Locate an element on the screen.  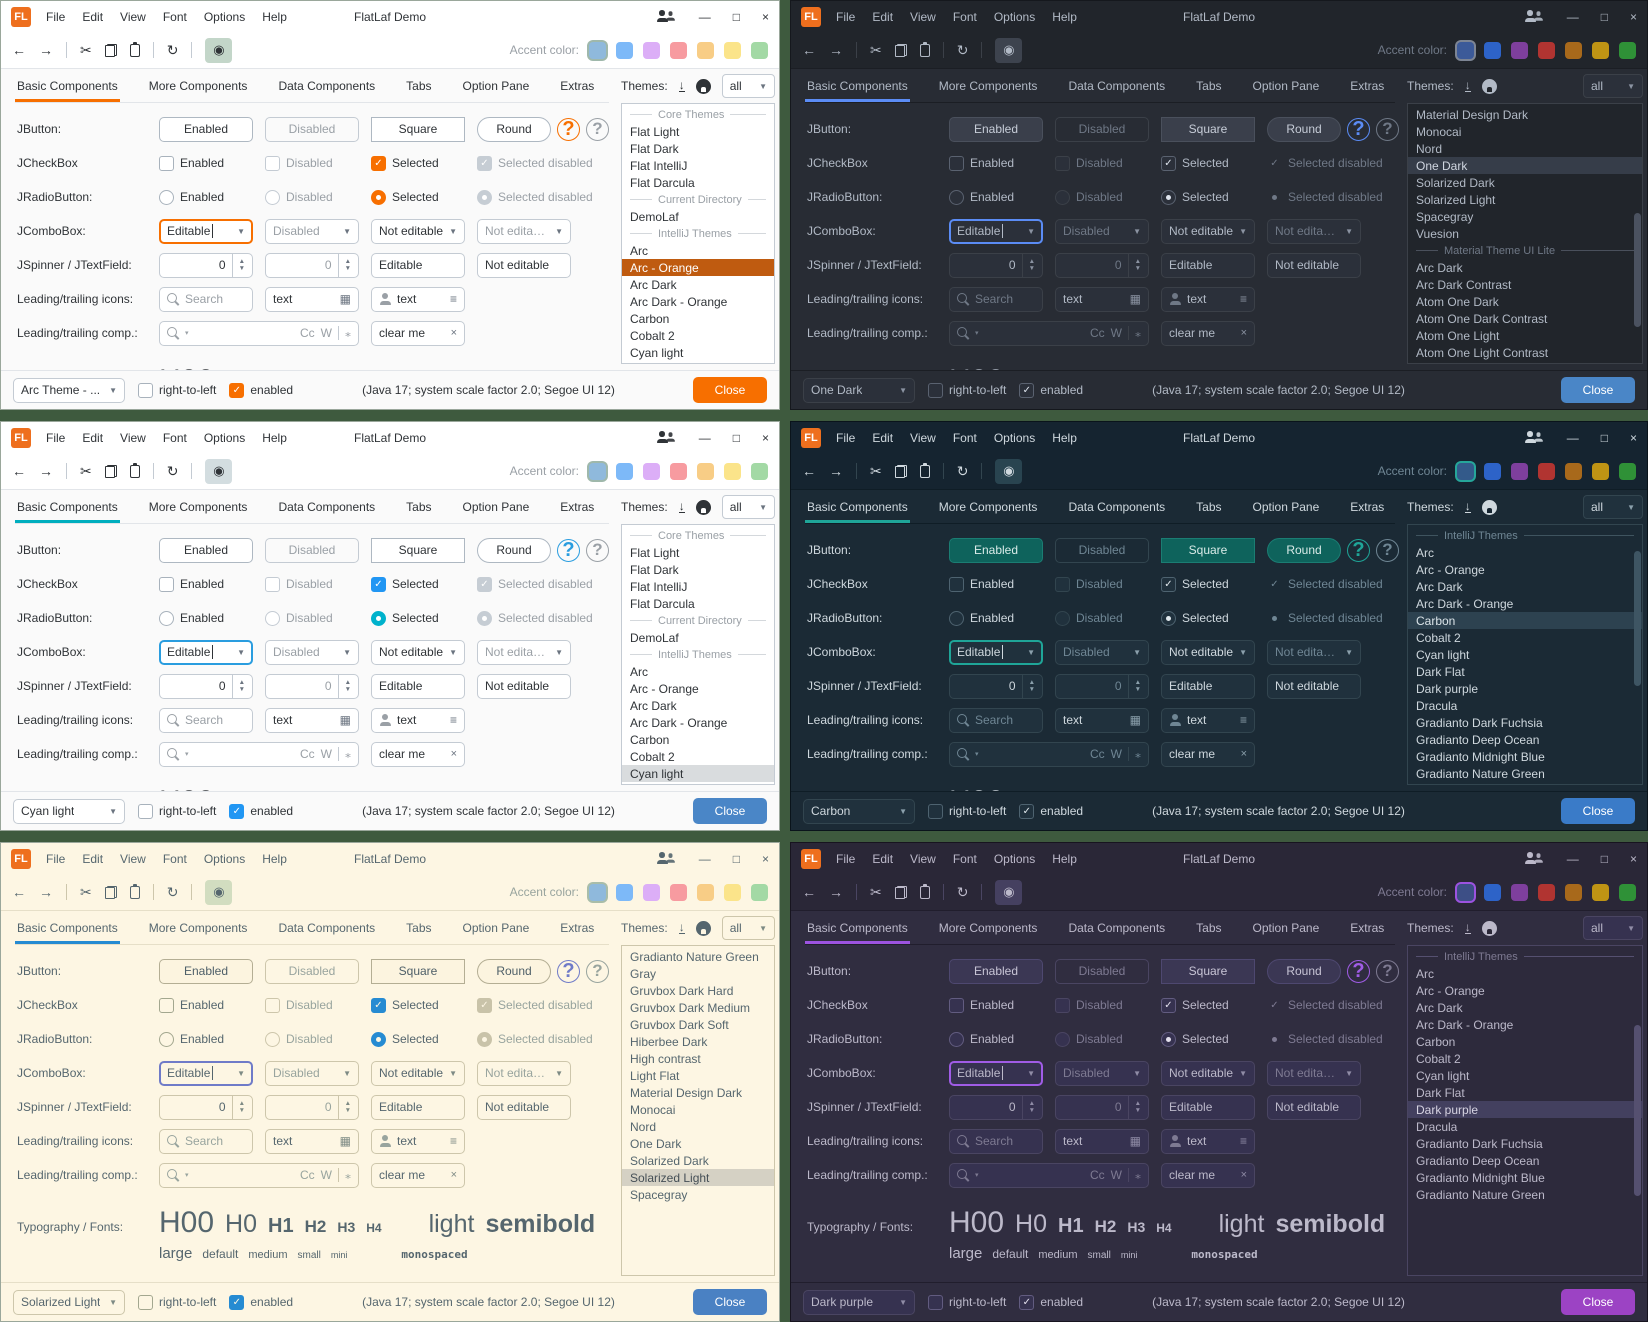
menu-help: Help is located at coordinates (1064, 858).